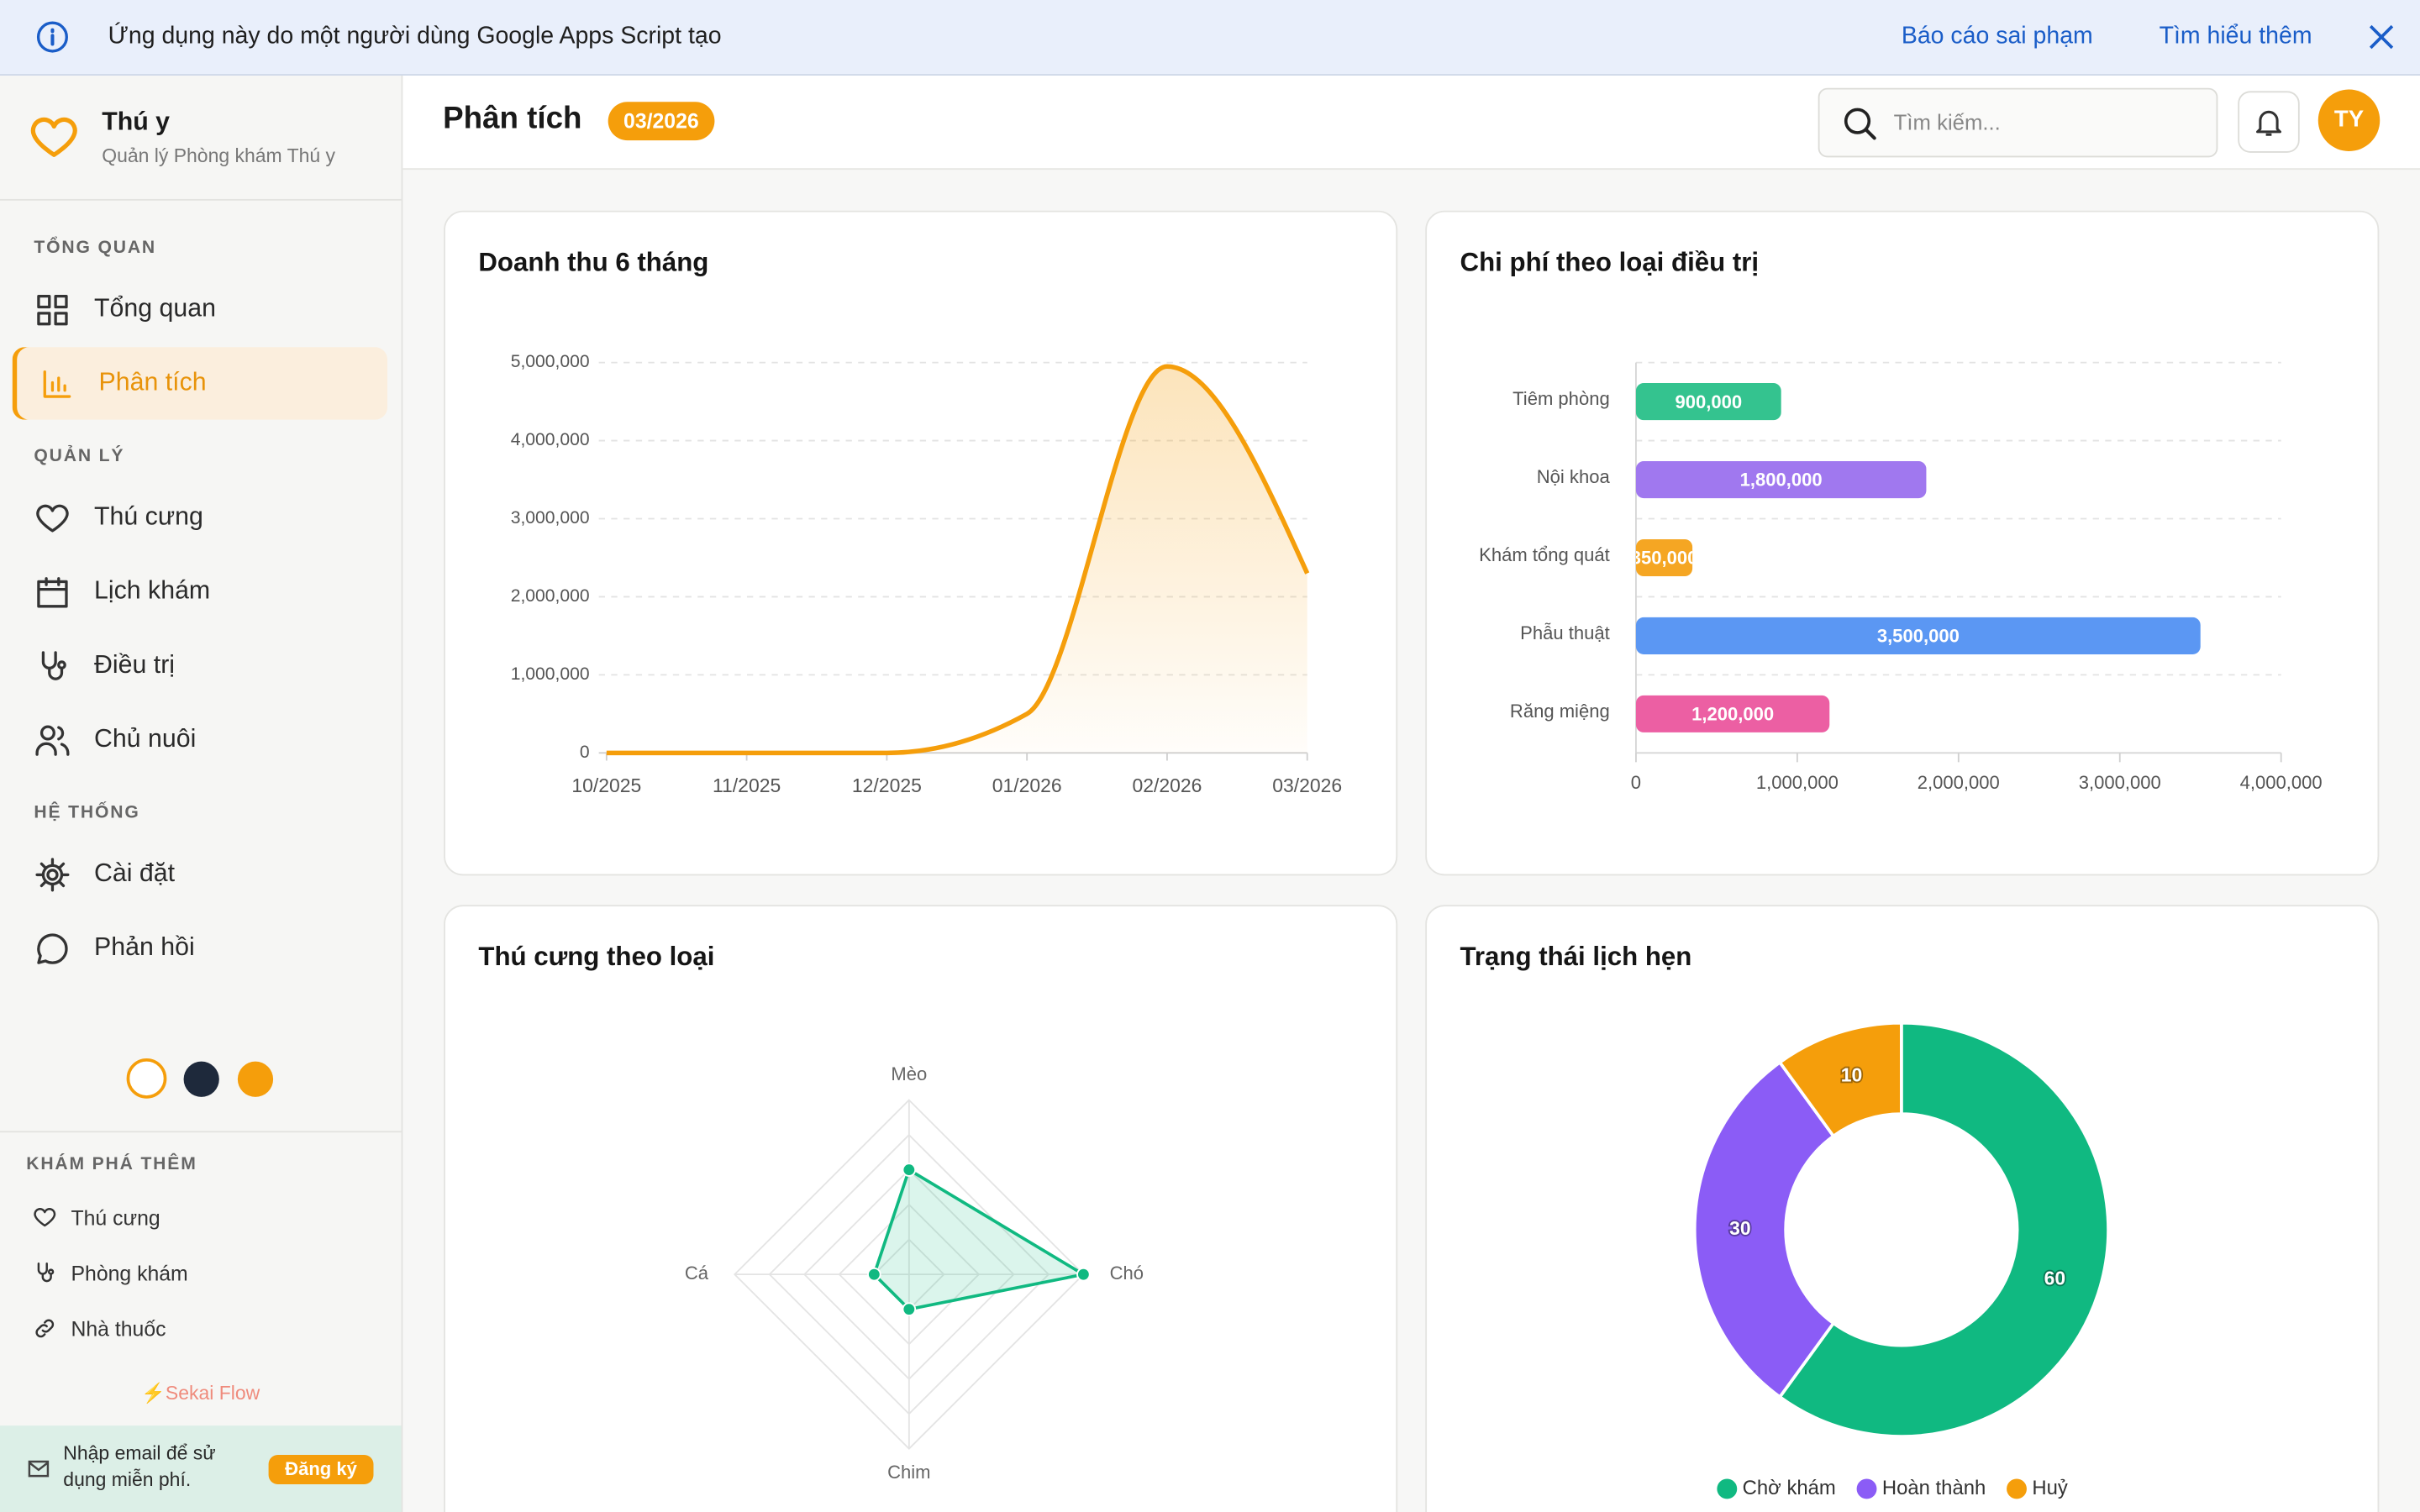  Describe the element at coordinates (155, 308) in the screenshot. I see `nav-label: Tổng quan` at that location.